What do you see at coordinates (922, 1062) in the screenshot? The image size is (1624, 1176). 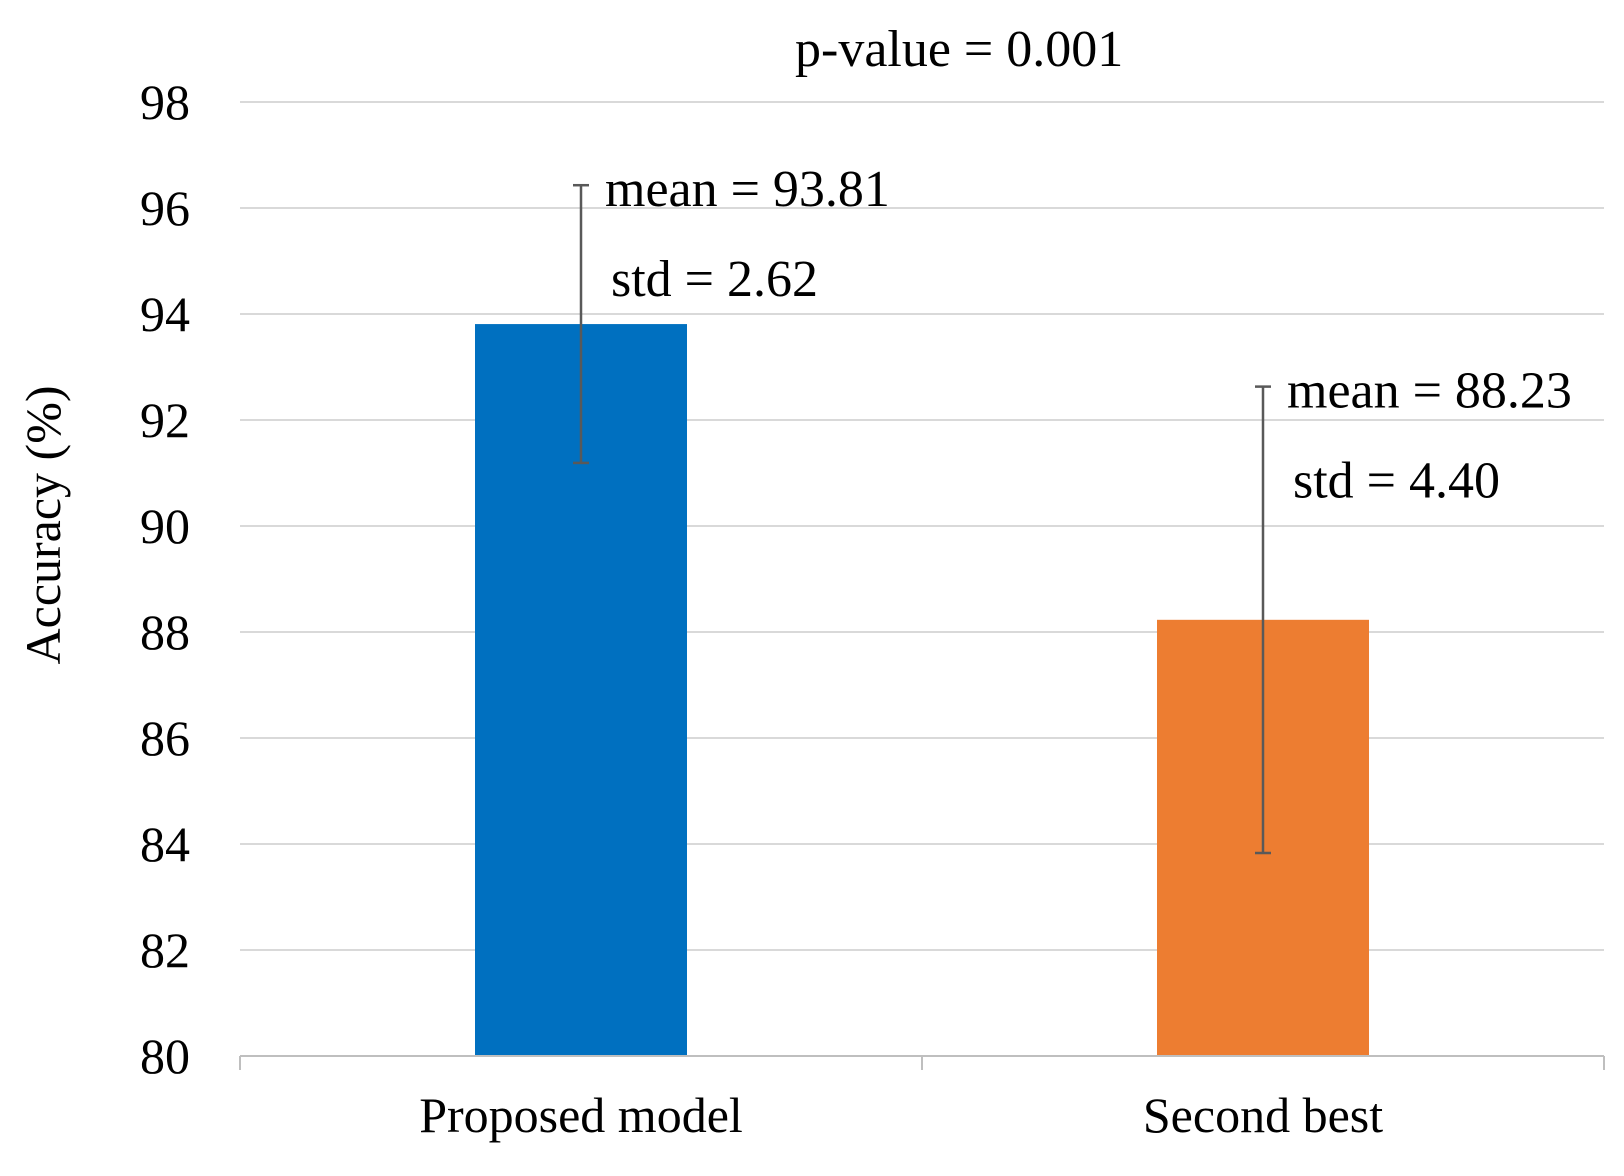 I see `x-axis` at bounding box center [922, 1062].